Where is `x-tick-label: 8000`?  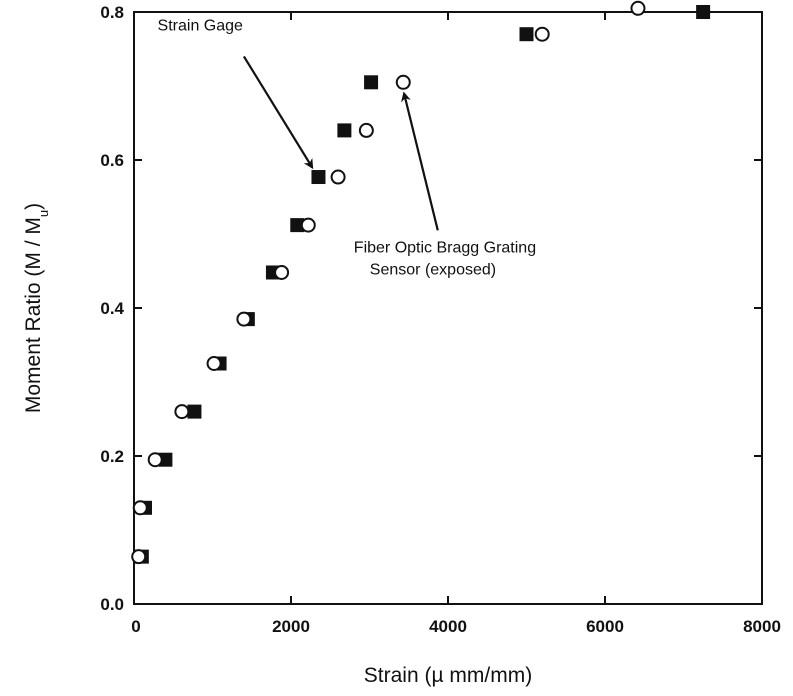
x-tick-label: 8000 is located at coordinates (762, 626).